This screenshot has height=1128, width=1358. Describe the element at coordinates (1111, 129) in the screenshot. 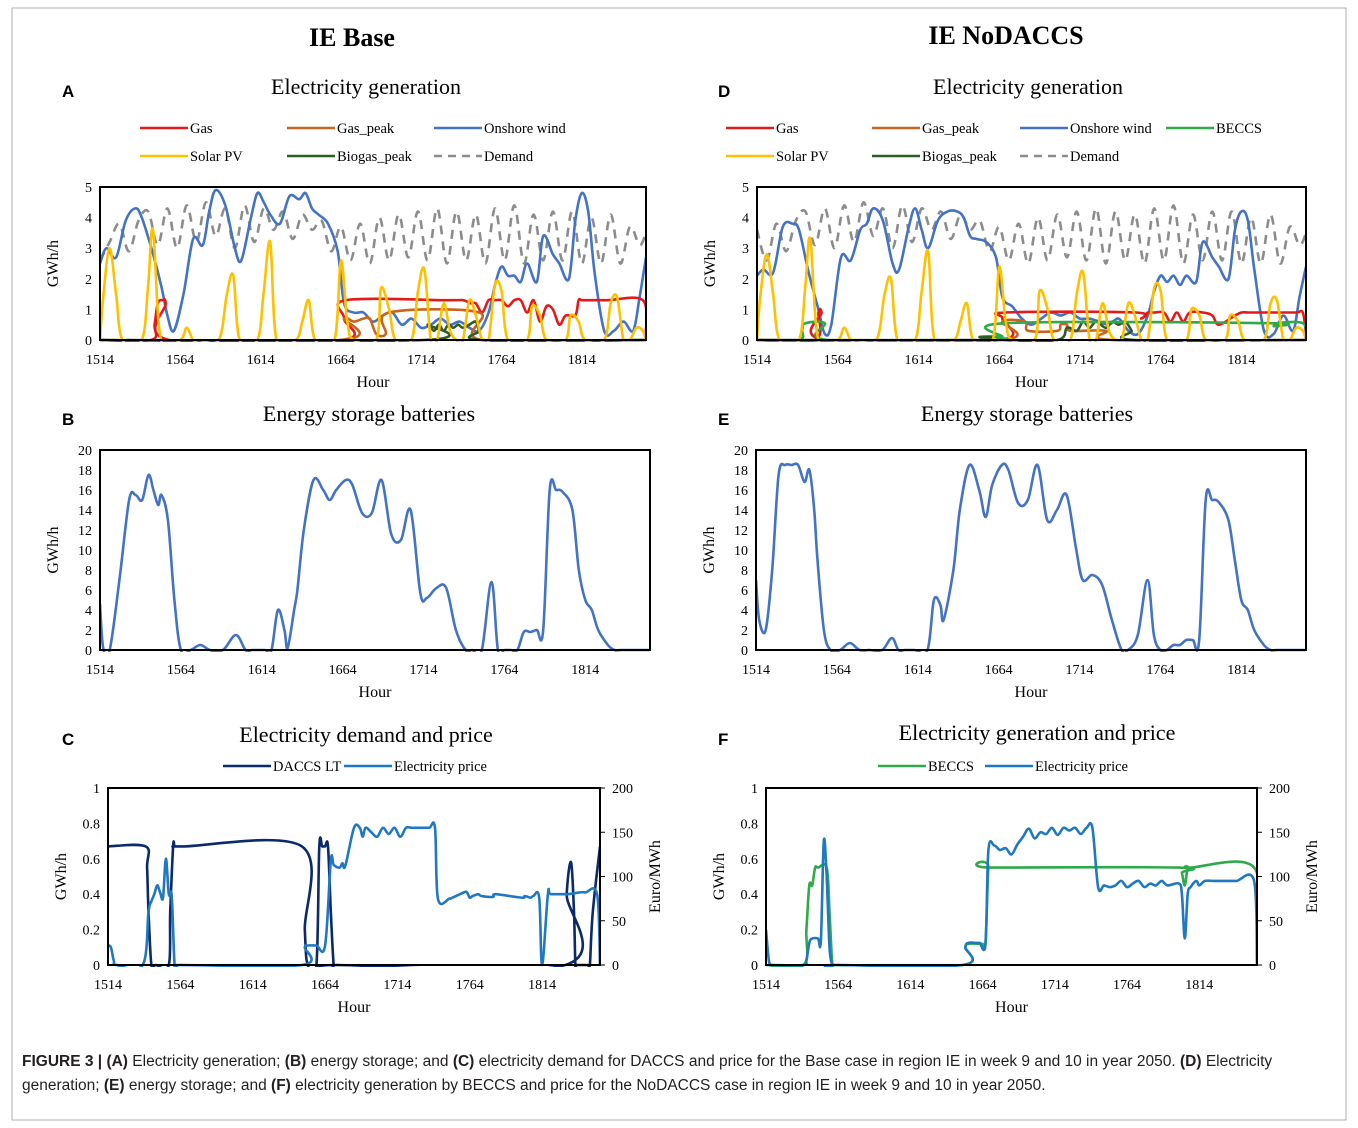

I see `legend-label: Onshore wind` at that location.